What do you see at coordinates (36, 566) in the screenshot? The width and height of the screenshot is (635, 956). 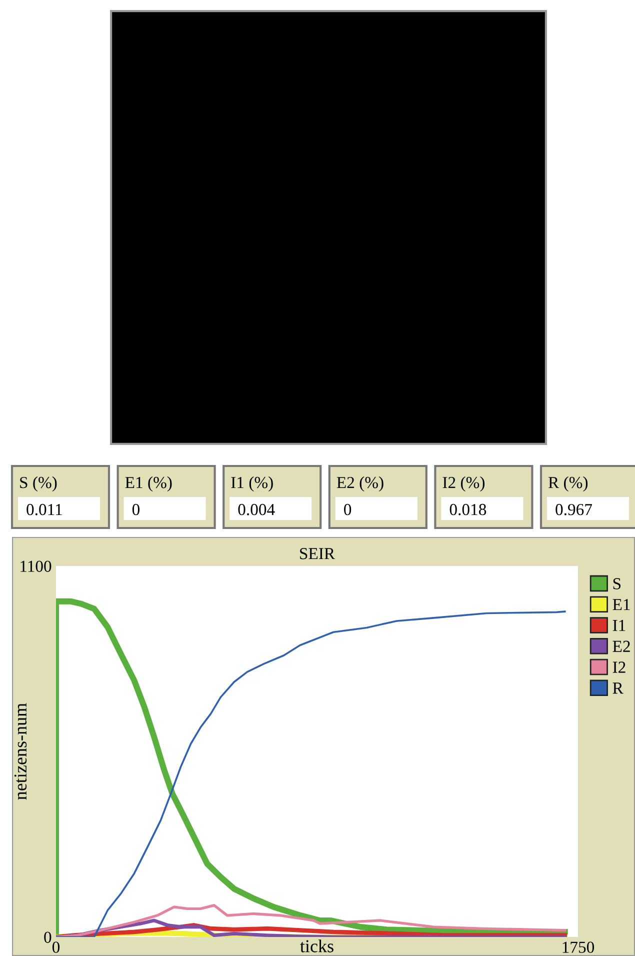 I see `y-tick-label: 1100` at bounding box center [36, 566].